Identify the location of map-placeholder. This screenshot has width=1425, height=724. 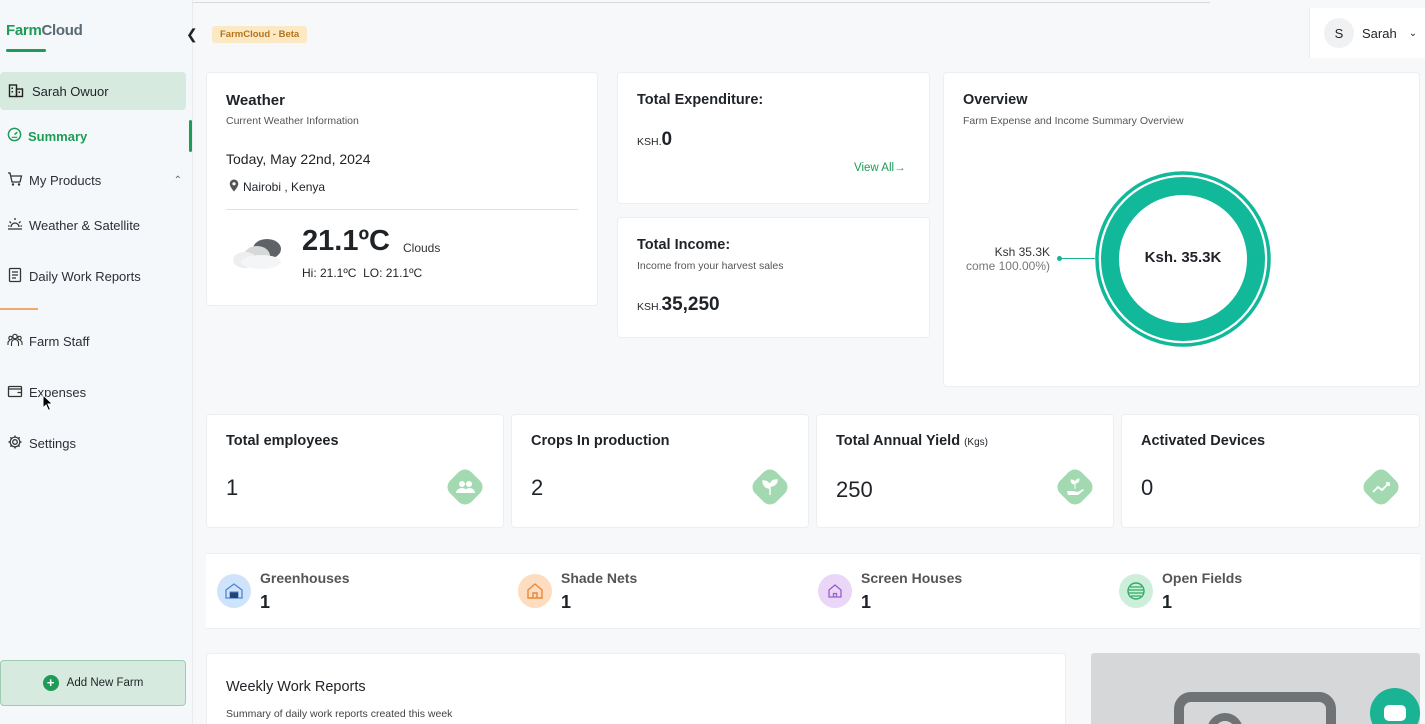
(1255, 688).